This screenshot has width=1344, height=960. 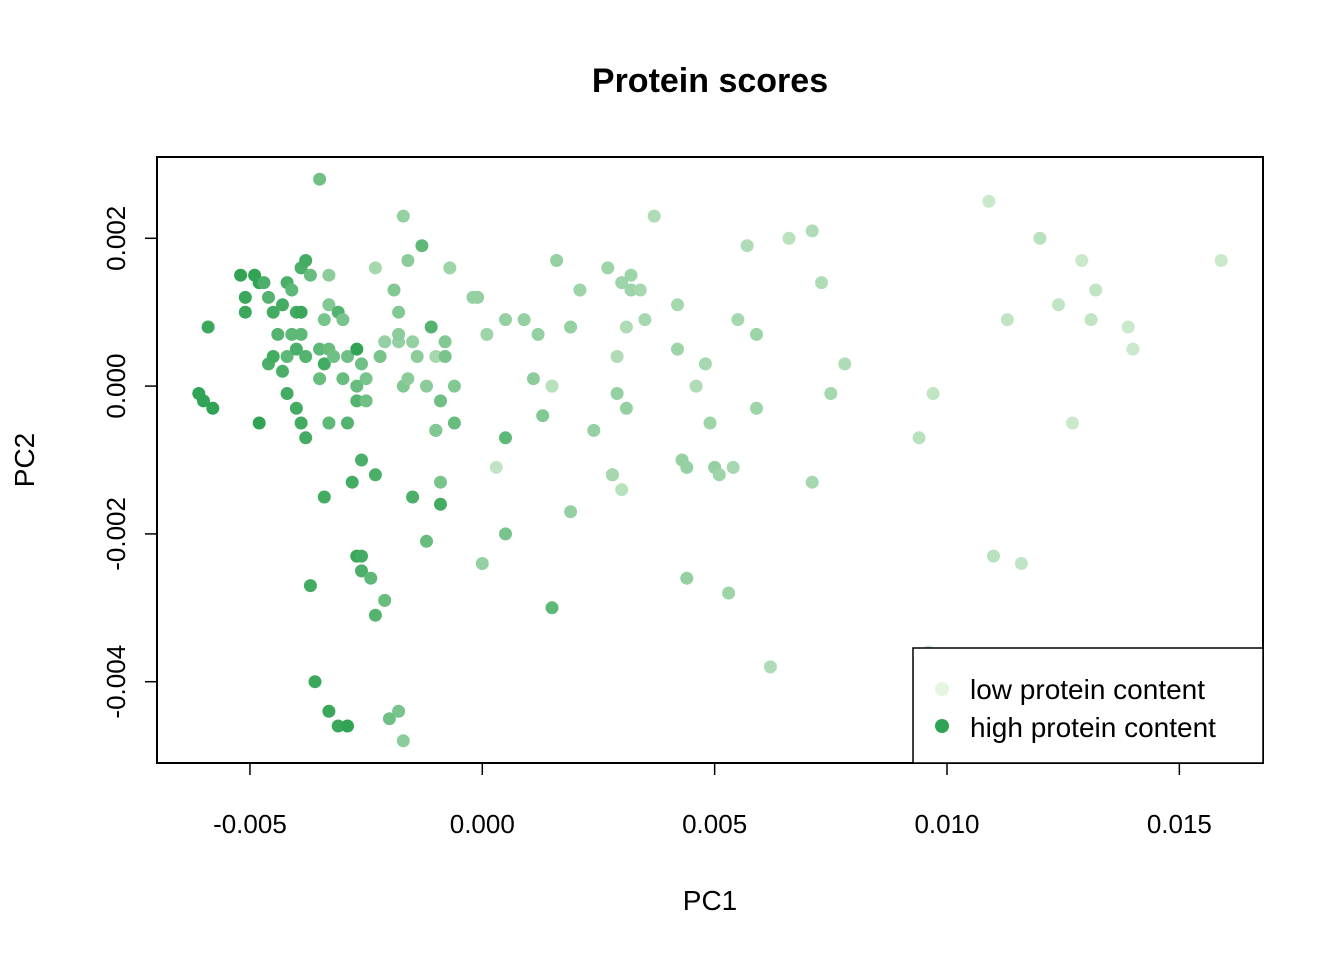 I want to click on legend-label-high: high protein content, so click(x=1093, y=727).